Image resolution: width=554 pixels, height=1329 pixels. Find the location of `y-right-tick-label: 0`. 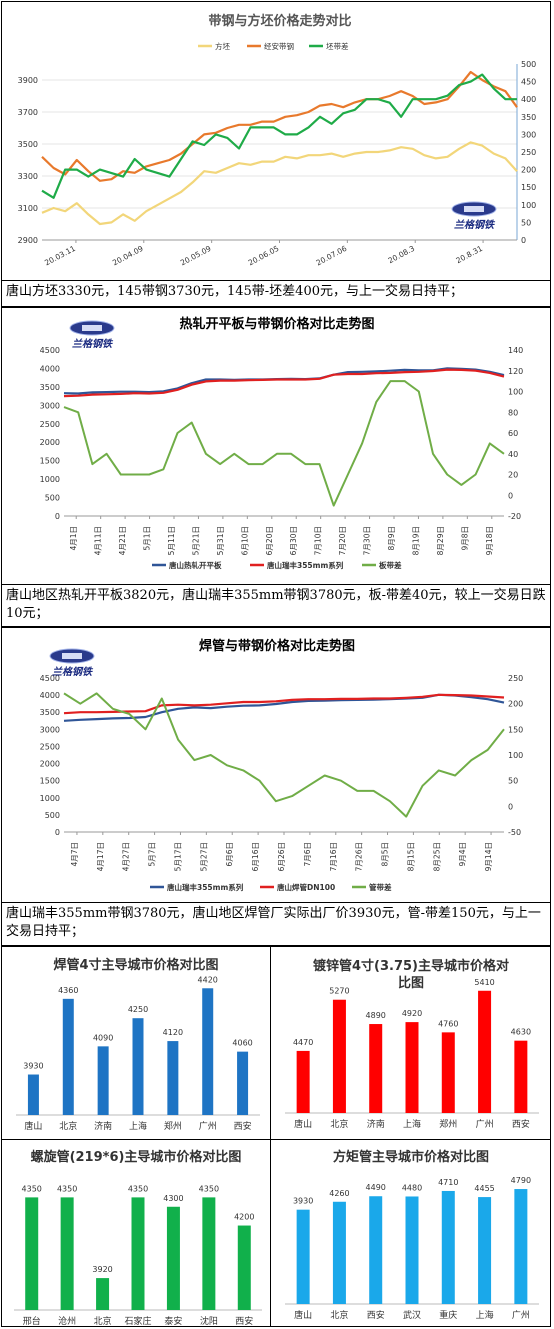

y-right-tick-label: 0 is located at coordinates (510, 806).